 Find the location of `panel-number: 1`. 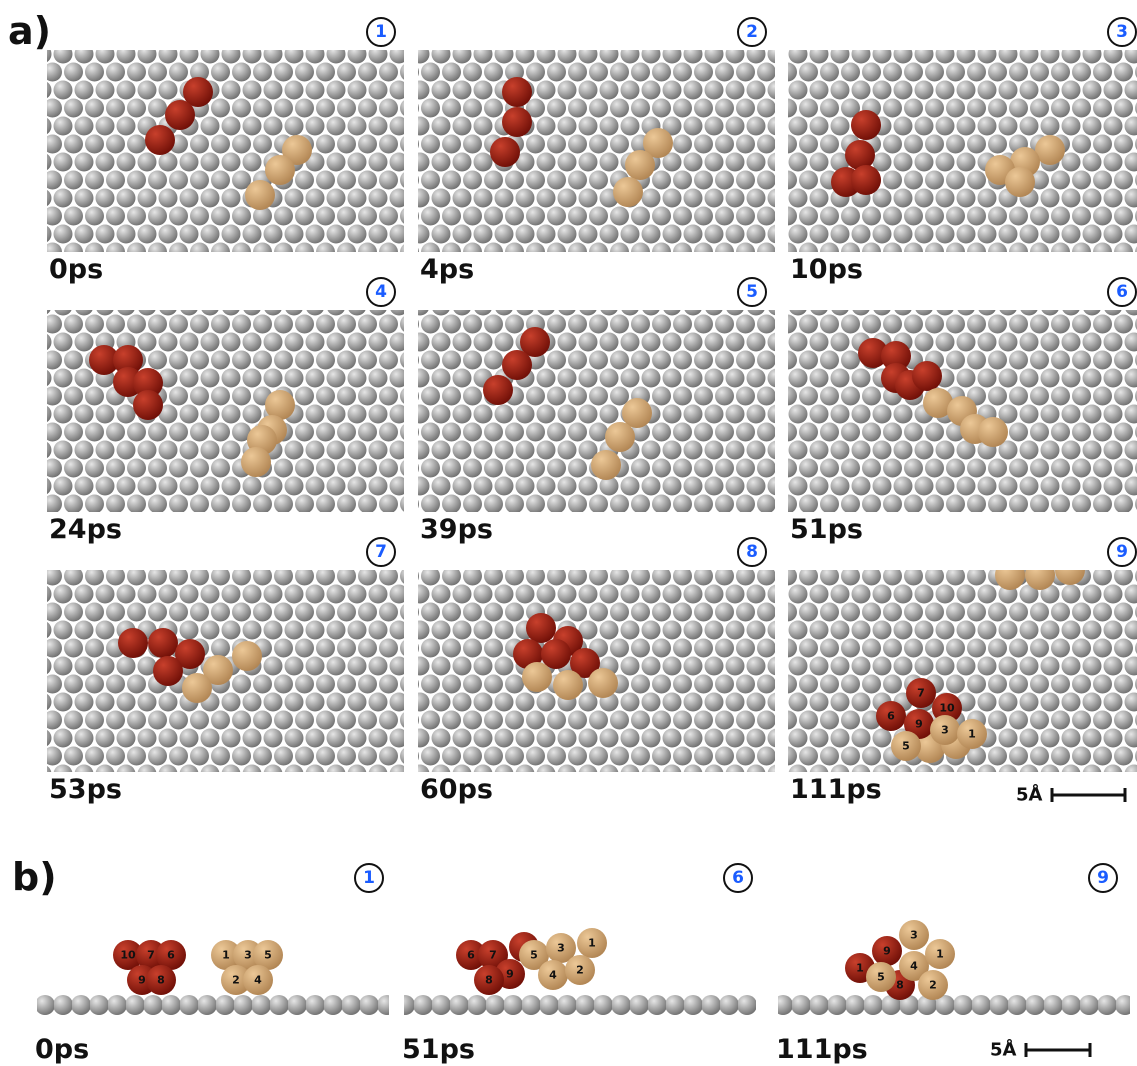

panel-number: 1 is located at coordinates (369, 878).